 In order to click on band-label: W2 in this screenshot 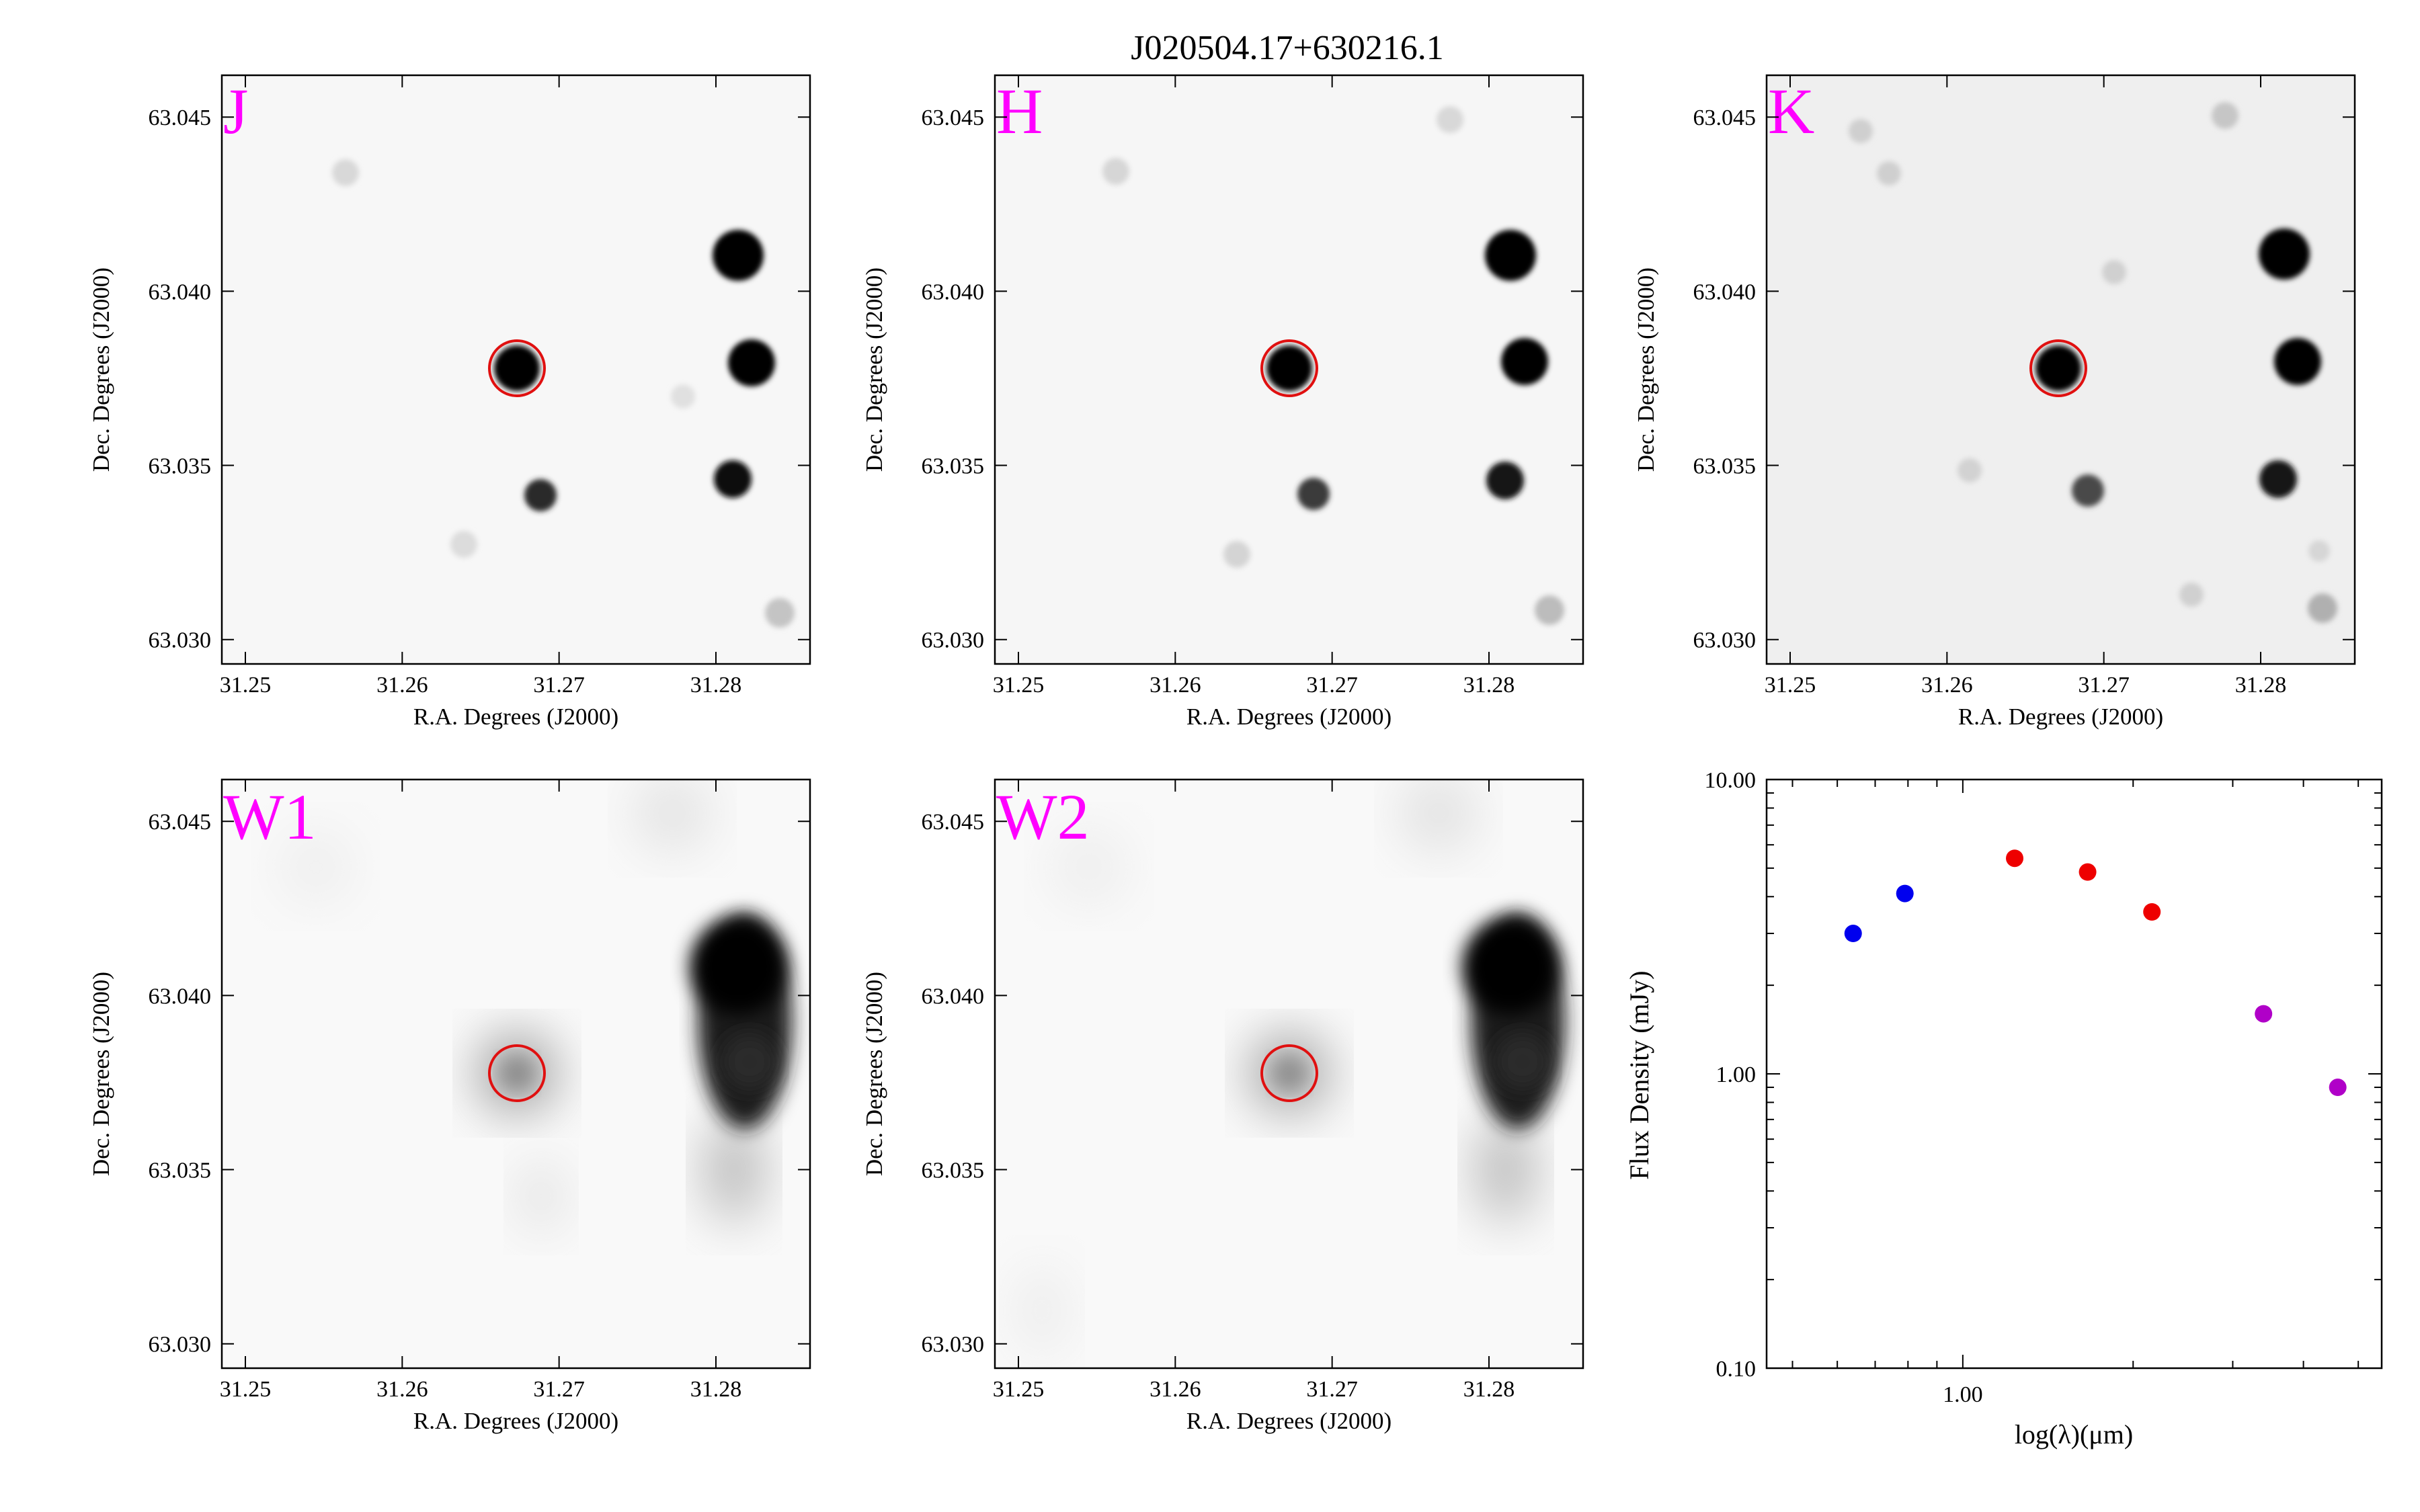, I will do `click(1043, 817)`.